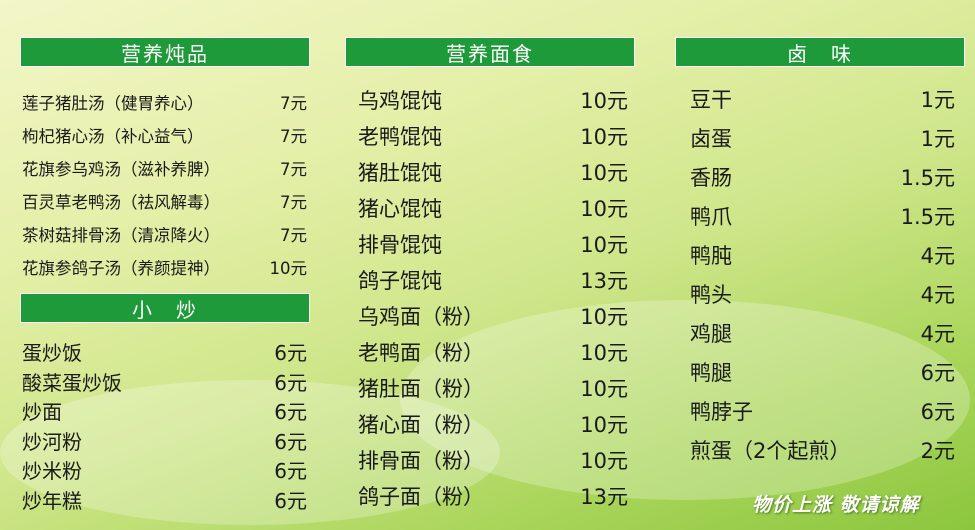 The height and width of the screenshot is (530, 975). Describe the element at coordinates (711, 372) in the screenshot. I see `item-name: 鸭腿` at that location.